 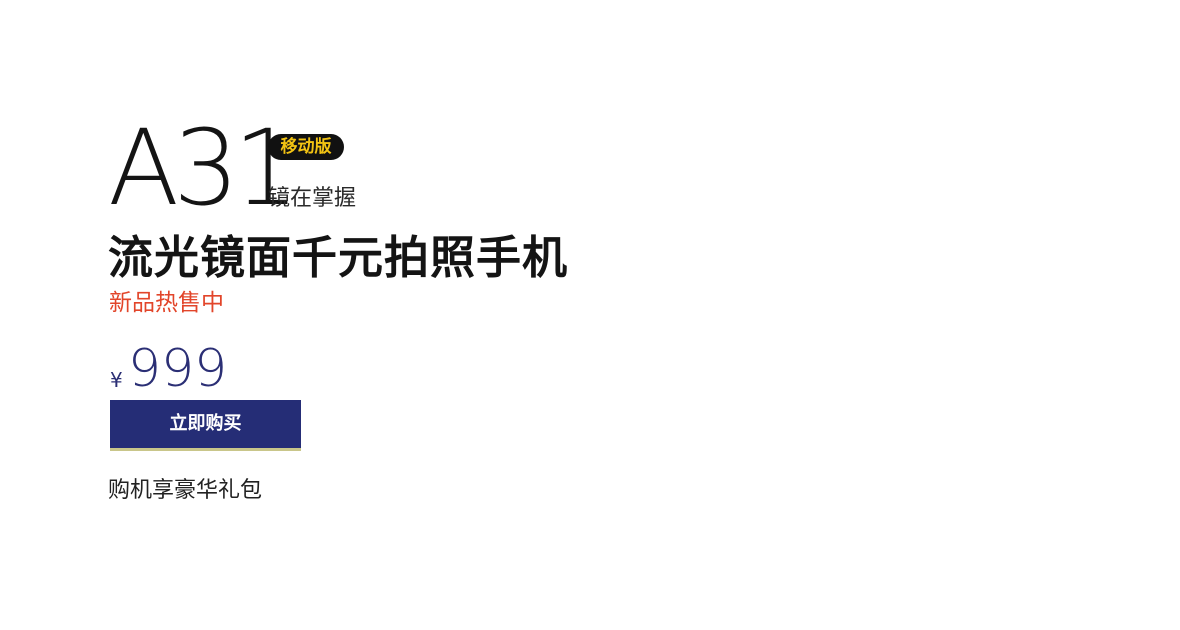 What do you see at coordinates (205, 424) in the screenshot?
I see `buy-now-button: 立即购买` at bounding box center [205, 424].